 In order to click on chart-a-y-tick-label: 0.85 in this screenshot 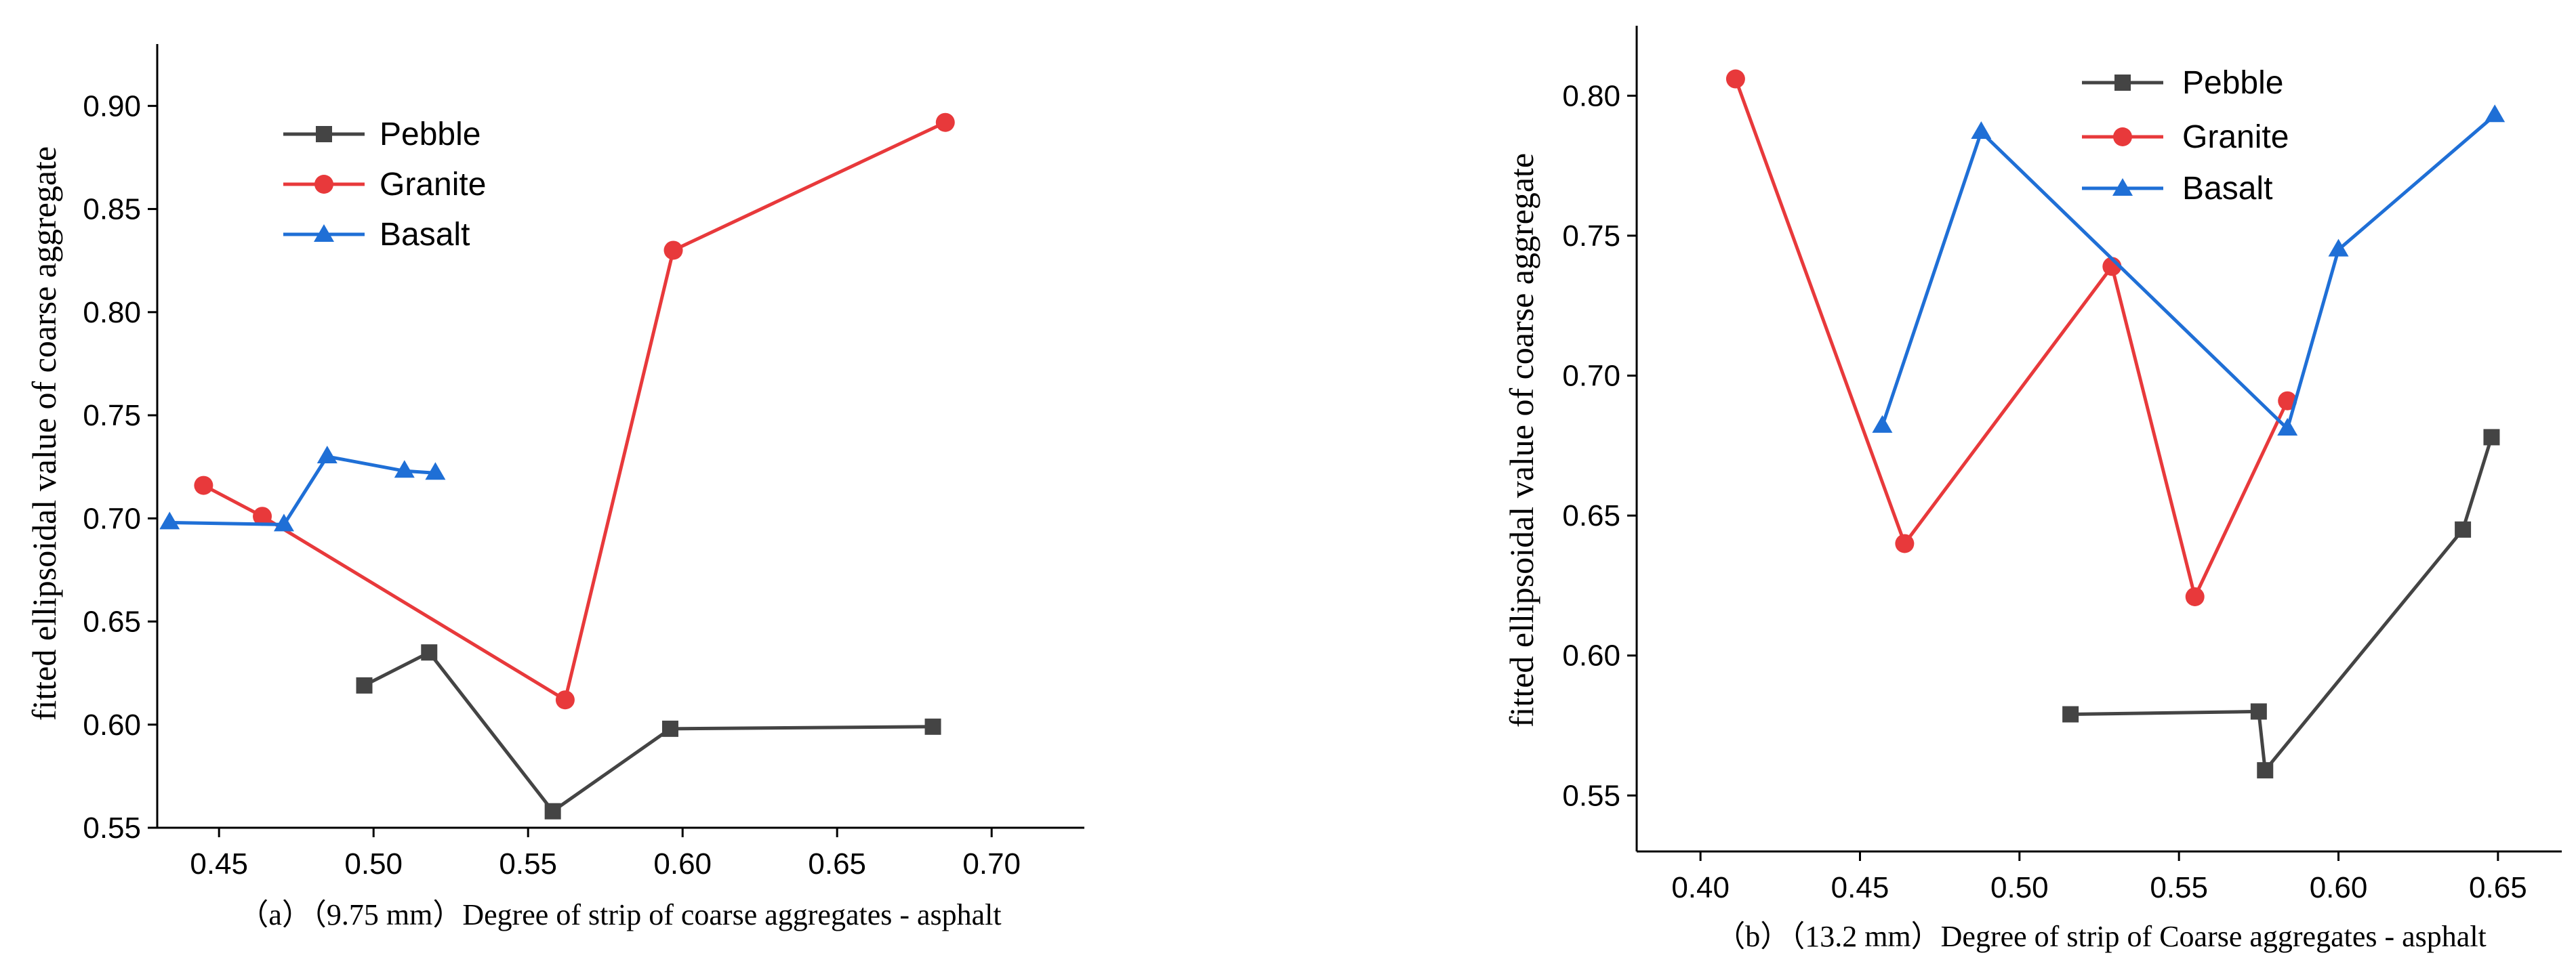, I will do `click(112, 210)`.